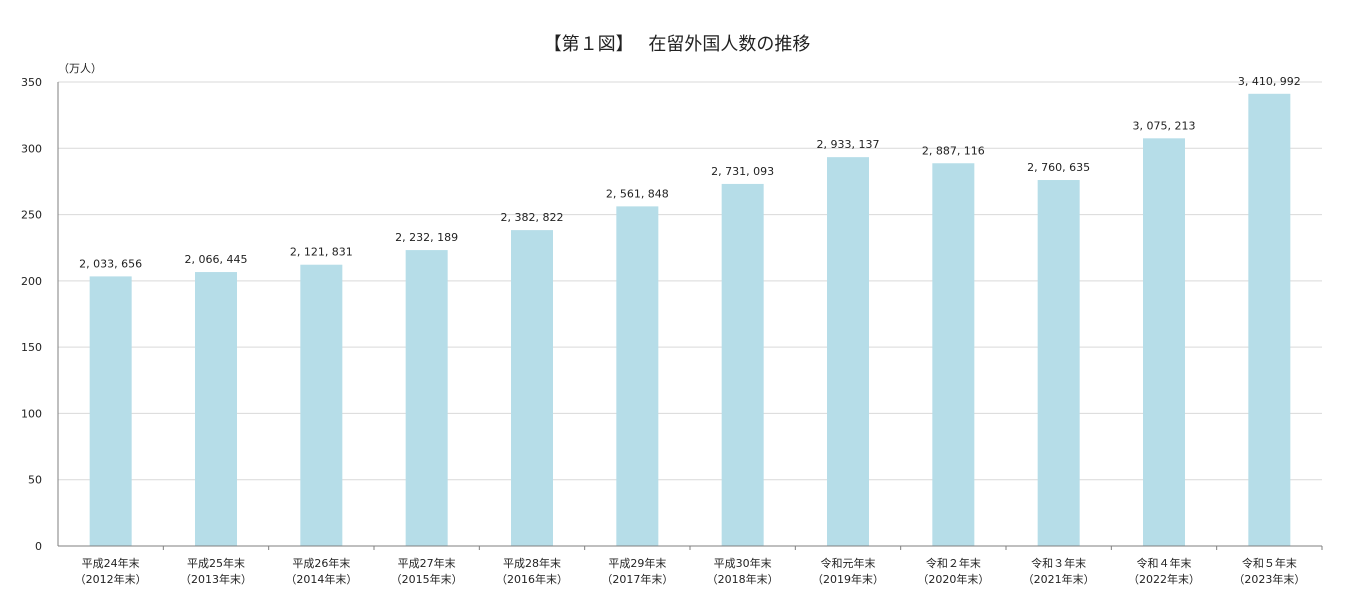 This screenshot has width=1354, height=604. Describe the element at coordinates (1269, 579) in the screenshot. I see `x-tick-sublabel: （2023年末）` at that location.